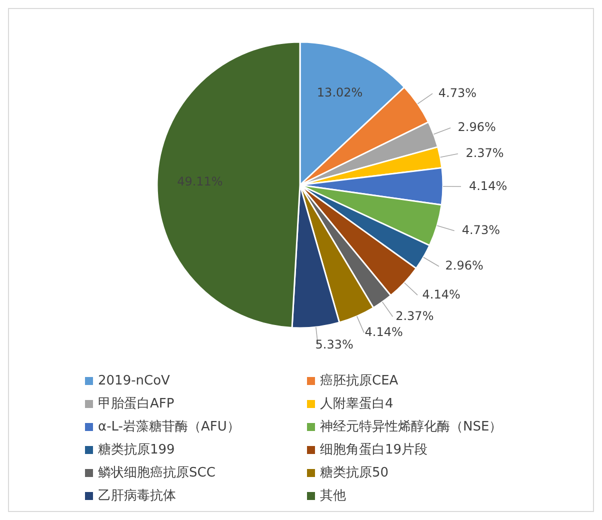  What do you see at coordinates (354, 473) in the screenshot?
I see `legend-label: 糖类抗原50` at bounding box center [354, 473].